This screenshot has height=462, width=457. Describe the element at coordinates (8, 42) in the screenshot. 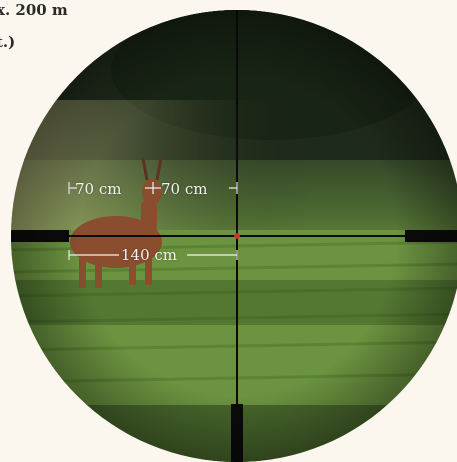

I see `distance-caption-line2: t.)` at that location.